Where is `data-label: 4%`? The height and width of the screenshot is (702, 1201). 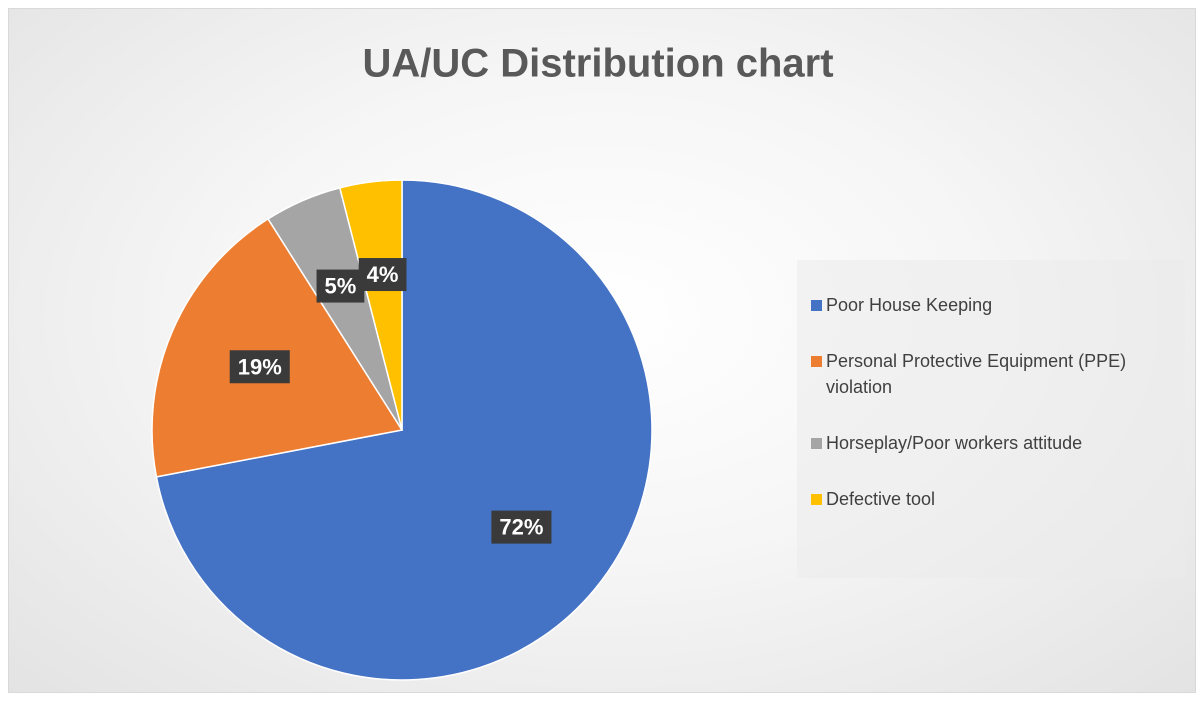 data-label: 4% is located at coordinates (382, 275).